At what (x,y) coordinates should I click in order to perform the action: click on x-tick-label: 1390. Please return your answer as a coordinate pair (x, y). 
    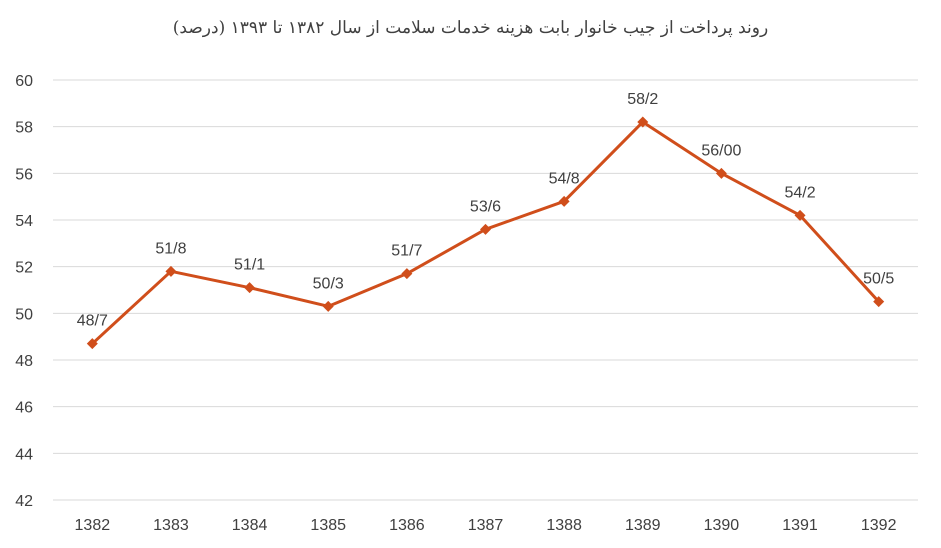
    Looking at the image, I should click on (722, 525).